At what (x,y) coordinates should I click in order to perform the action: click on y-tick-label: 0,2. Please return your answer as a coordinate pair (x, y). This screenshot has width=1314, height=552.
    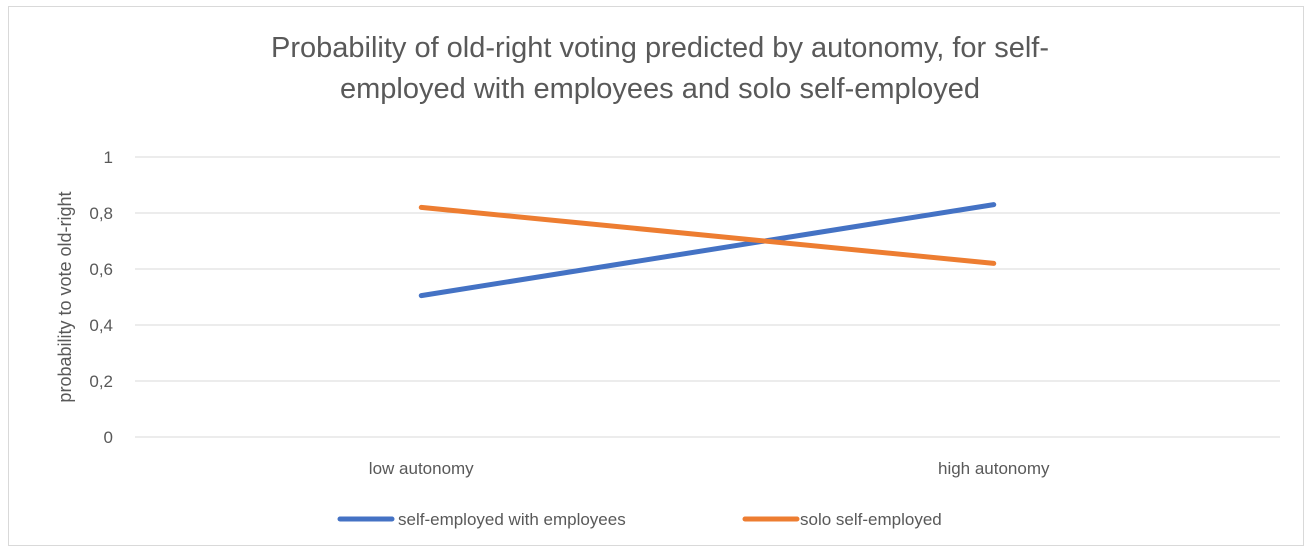
    Looking at the image, I should click on (101, 381).